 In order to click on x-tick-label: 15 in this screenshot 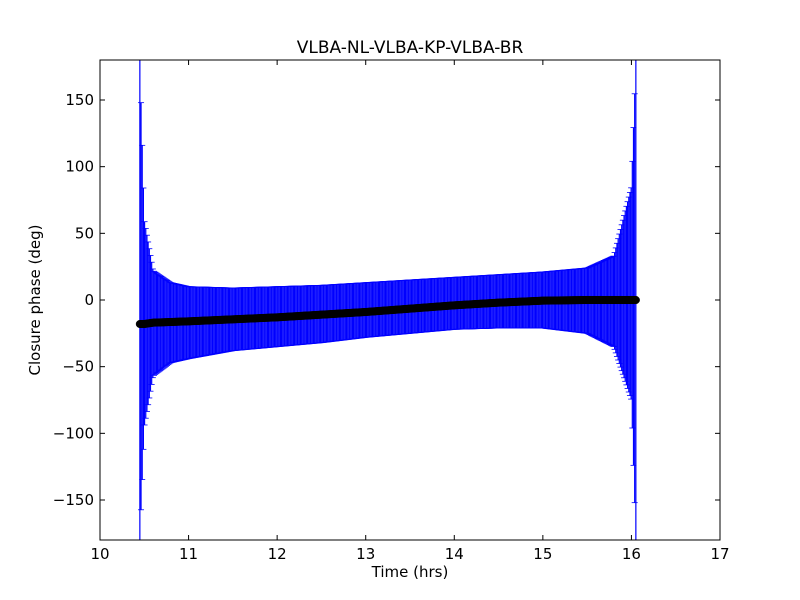, I will do `click(542, 554)`.